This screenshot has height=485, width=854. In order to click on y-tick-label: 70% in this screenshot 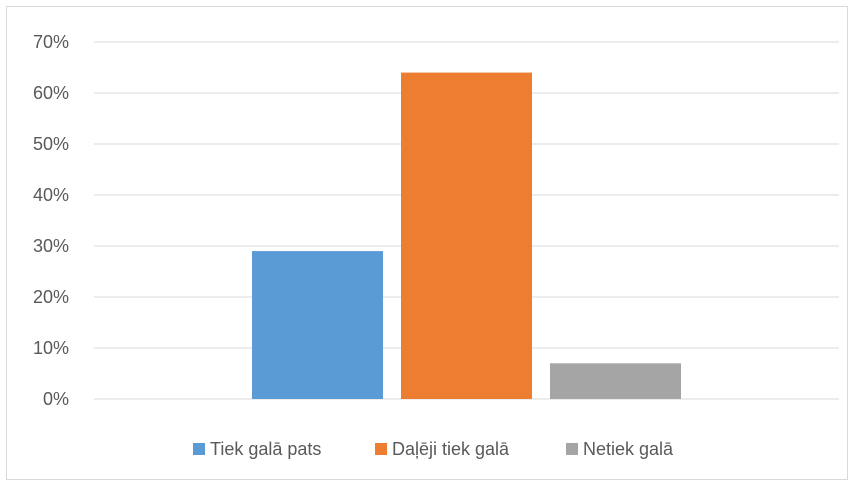, I will do `click(51, 42)`.